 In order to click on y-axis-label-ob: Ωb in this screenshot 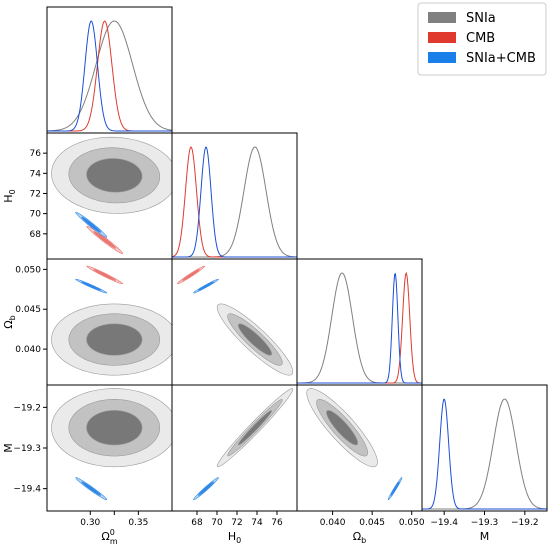, I will do `click(9, 321)`.